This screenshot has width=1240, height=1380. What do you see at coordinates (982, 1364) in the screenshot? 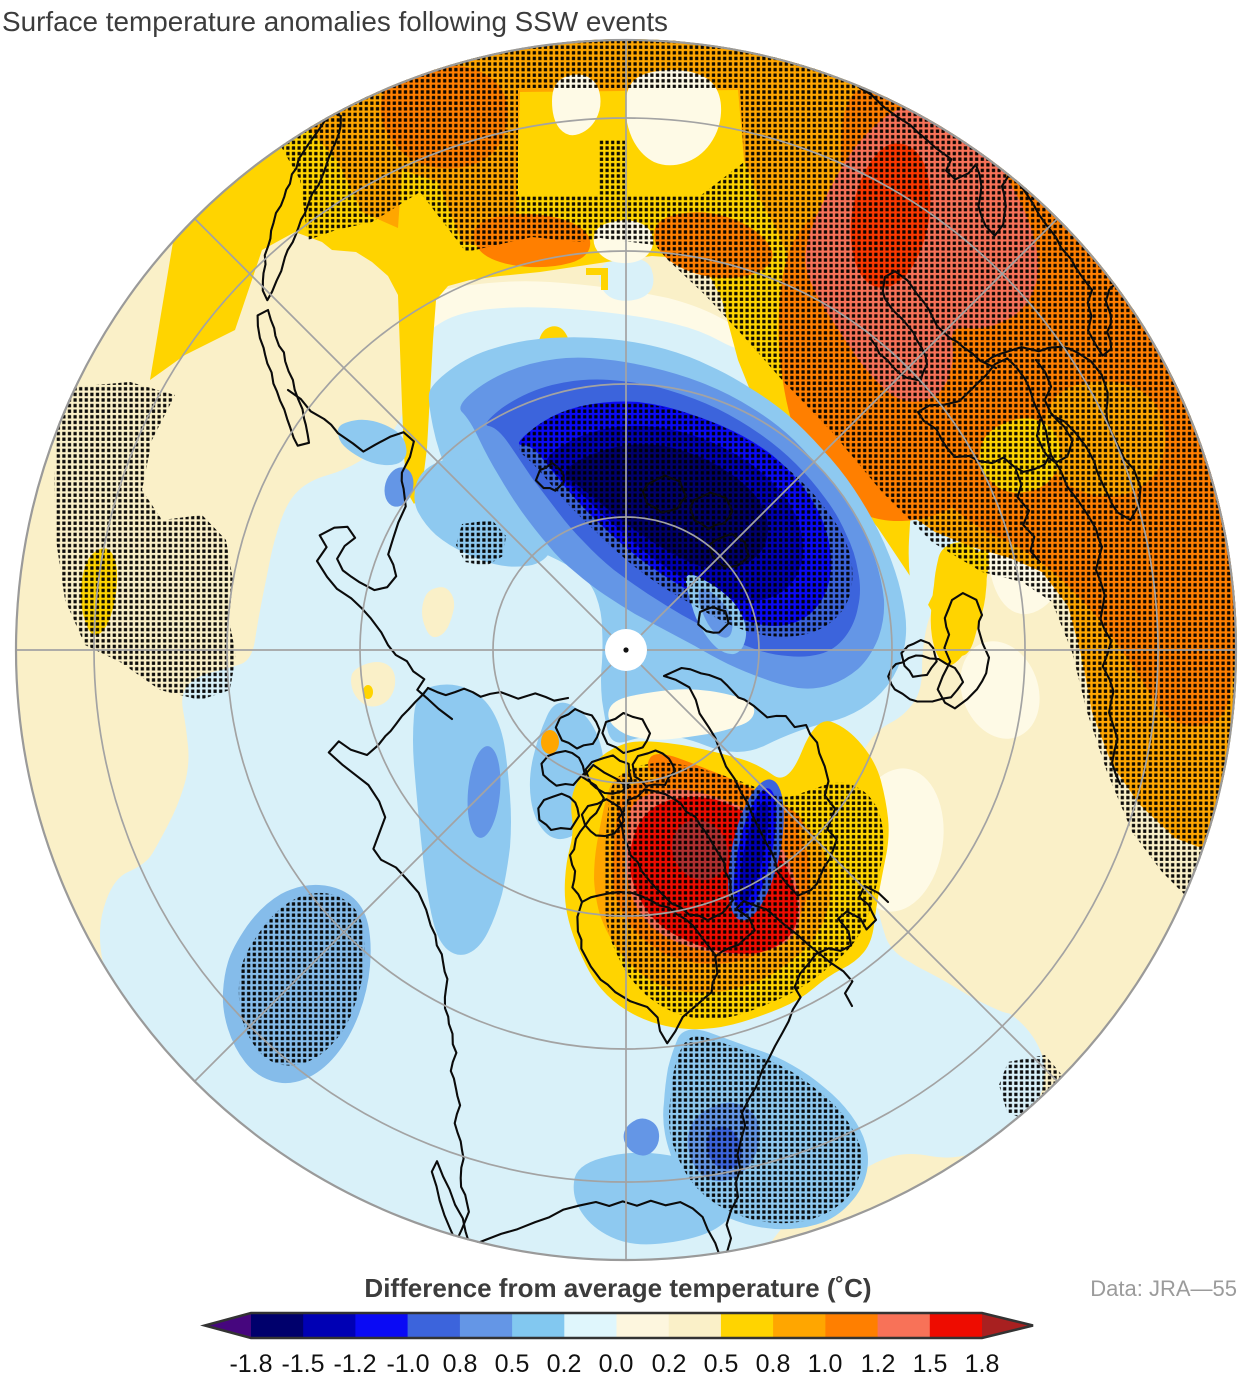
I see `svg-text: 1.8` at bounding box center [982, 1364].